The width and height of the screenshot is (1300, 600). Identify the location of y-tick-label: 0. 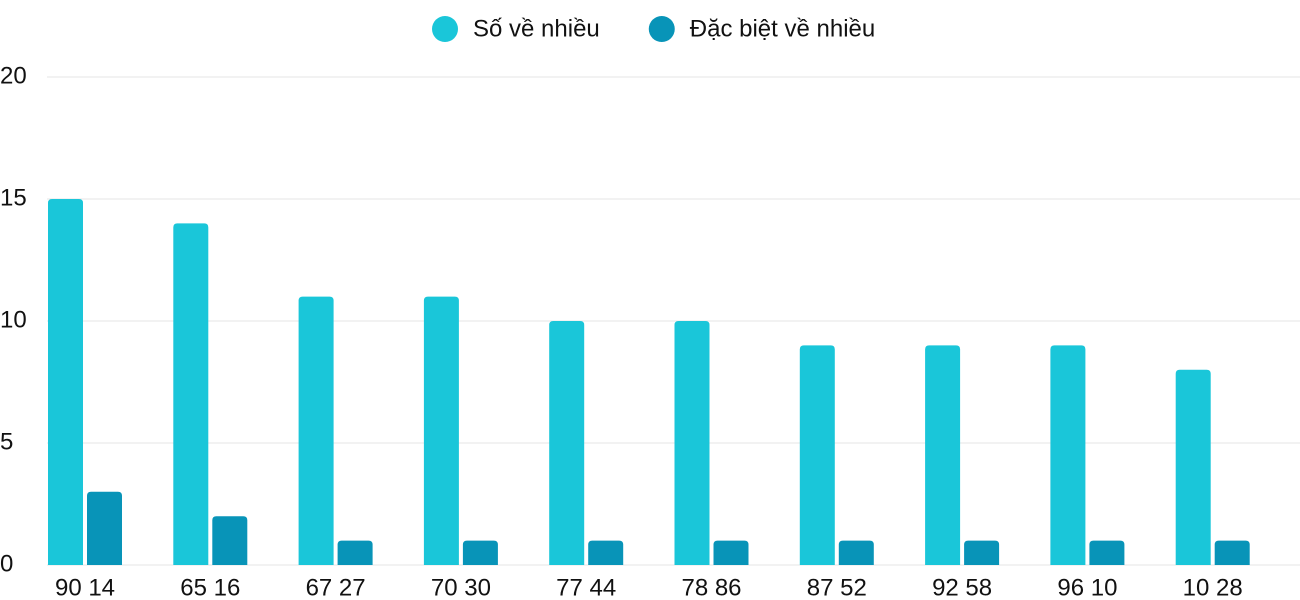
(6, 563).